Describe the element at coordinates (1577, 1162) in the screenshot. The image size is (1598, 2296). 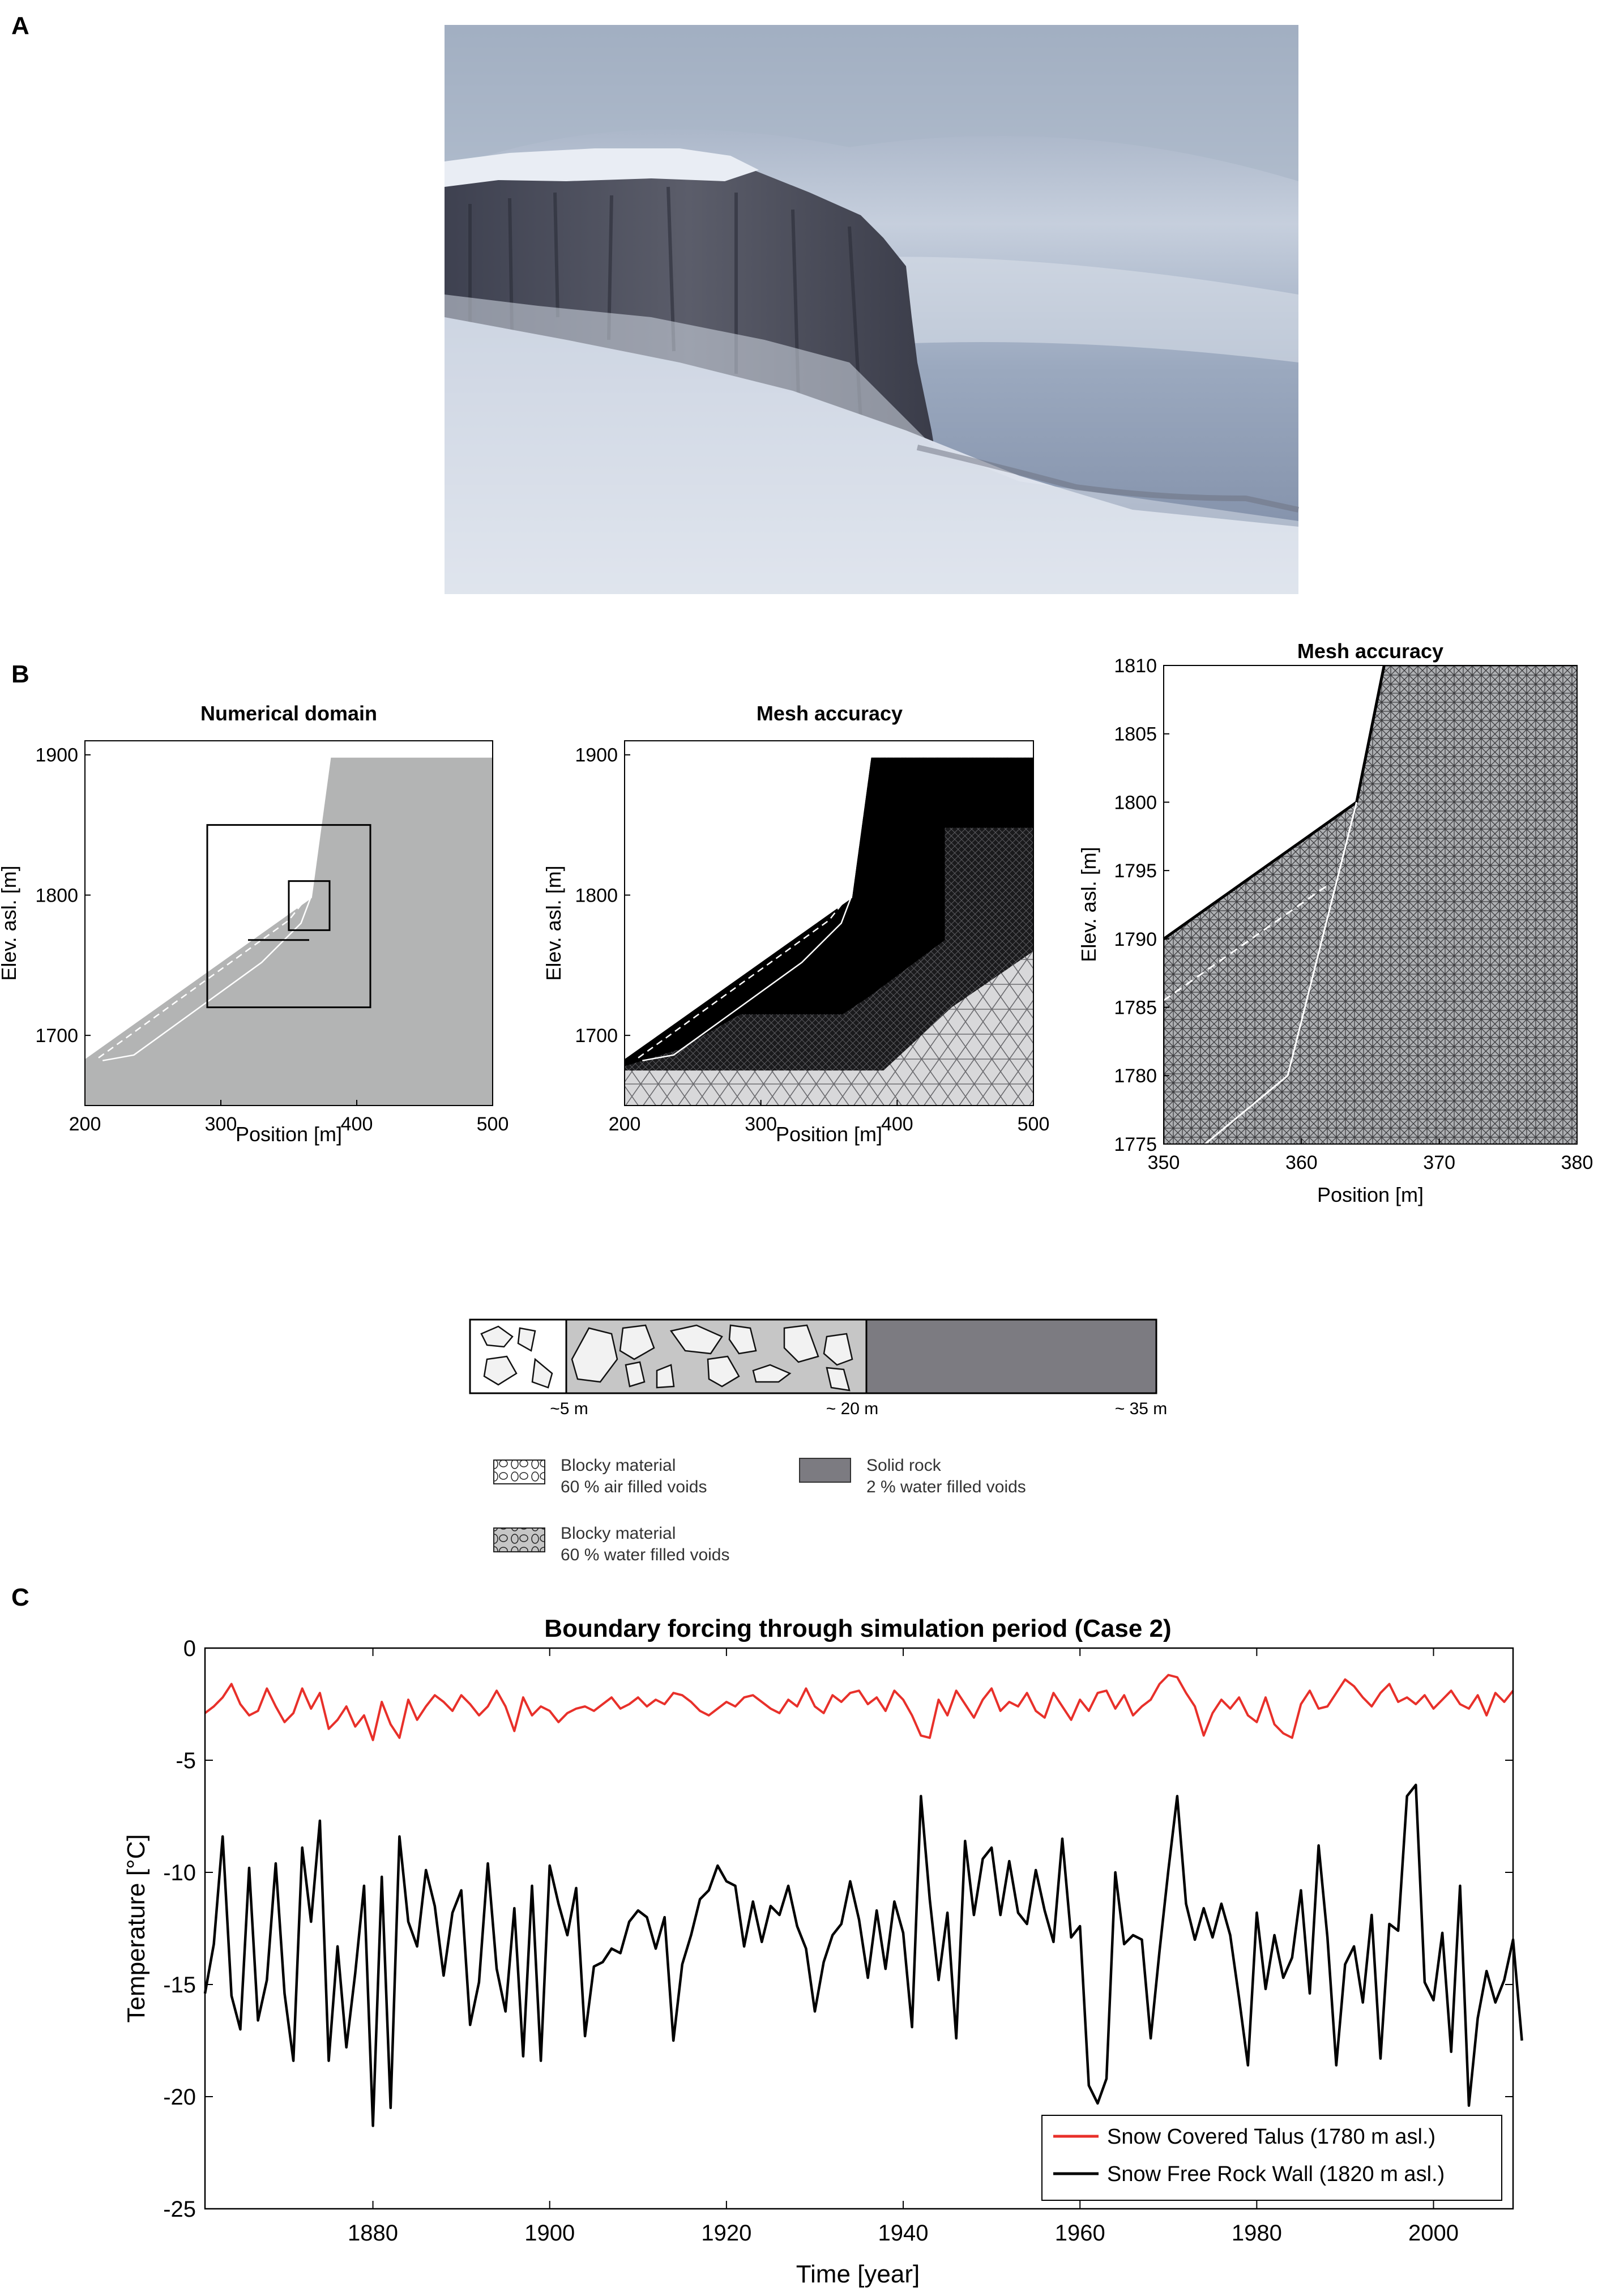
I see `zoom-xtick-label: 380` at that location.